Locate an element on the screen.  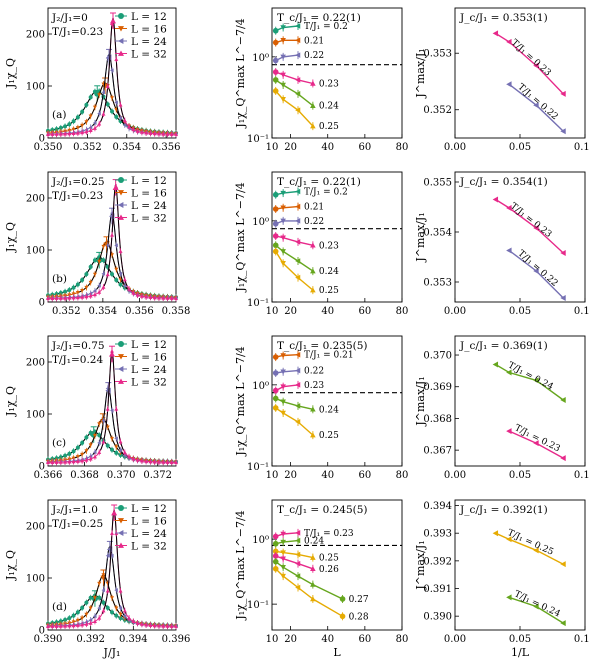
series-label: 0.27 is located at coordinates (359, 600).